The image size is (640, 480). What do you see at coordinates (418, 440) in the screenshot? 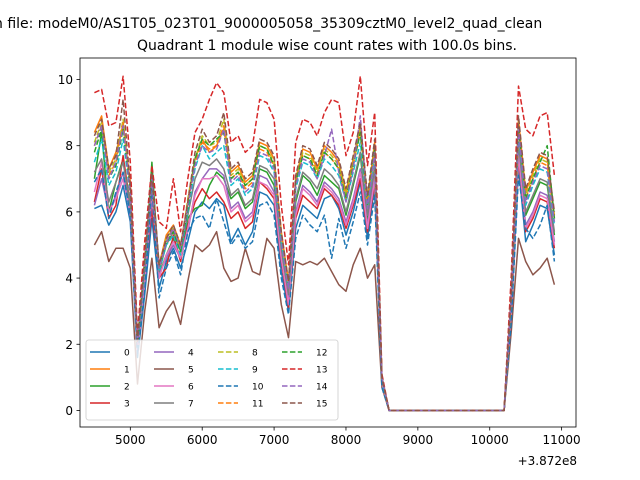
I see `x-tick-label: 9000` at bounding box center [418, 440].